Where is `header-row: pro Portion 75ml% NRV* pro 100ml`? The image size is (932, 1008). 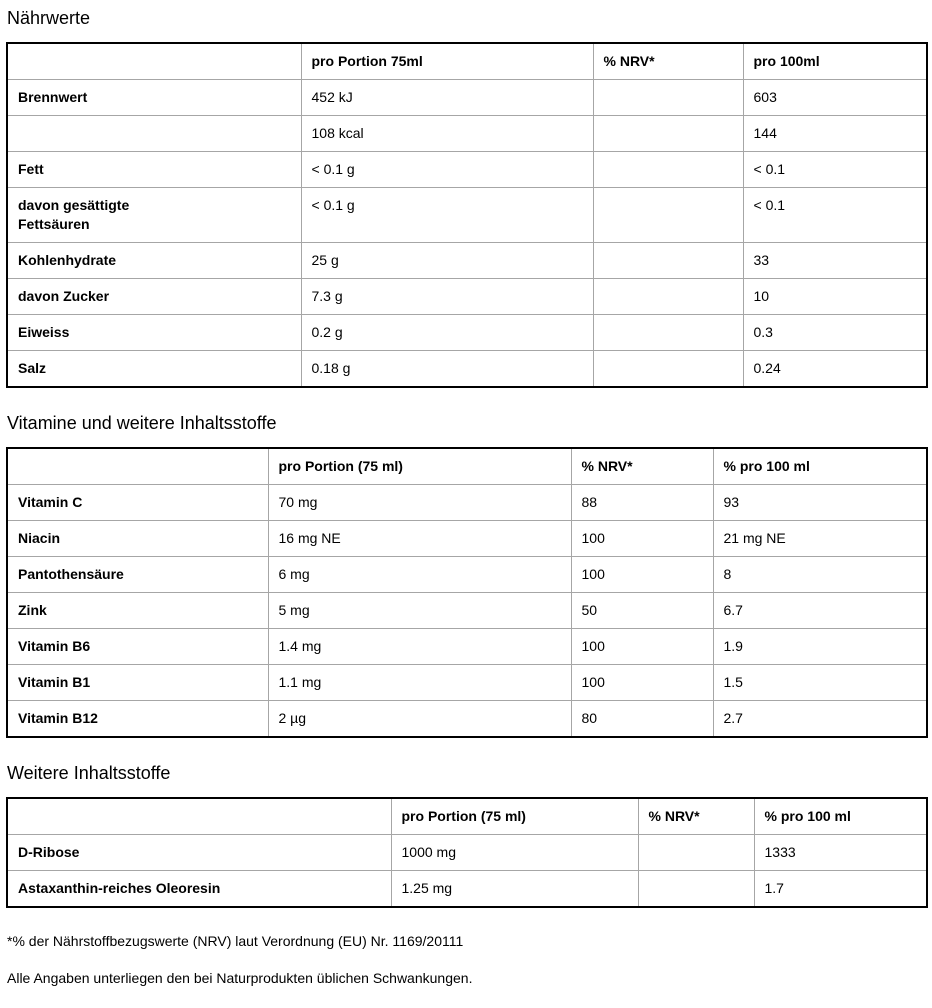 header-row: pro Portion 75ml% NRV* pro 100ml is located at coordinates (467, 61).